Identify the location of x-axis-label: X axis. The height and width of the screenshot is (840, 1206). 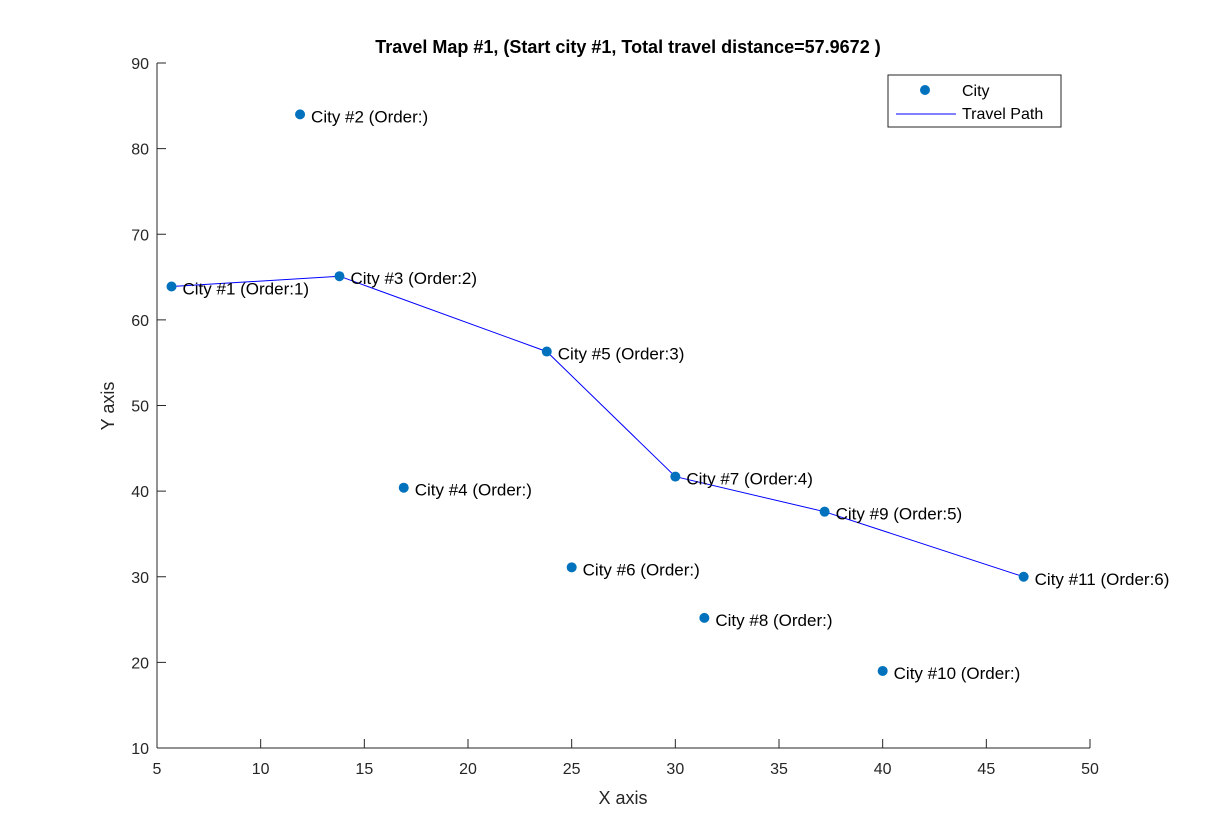
(622, 798).